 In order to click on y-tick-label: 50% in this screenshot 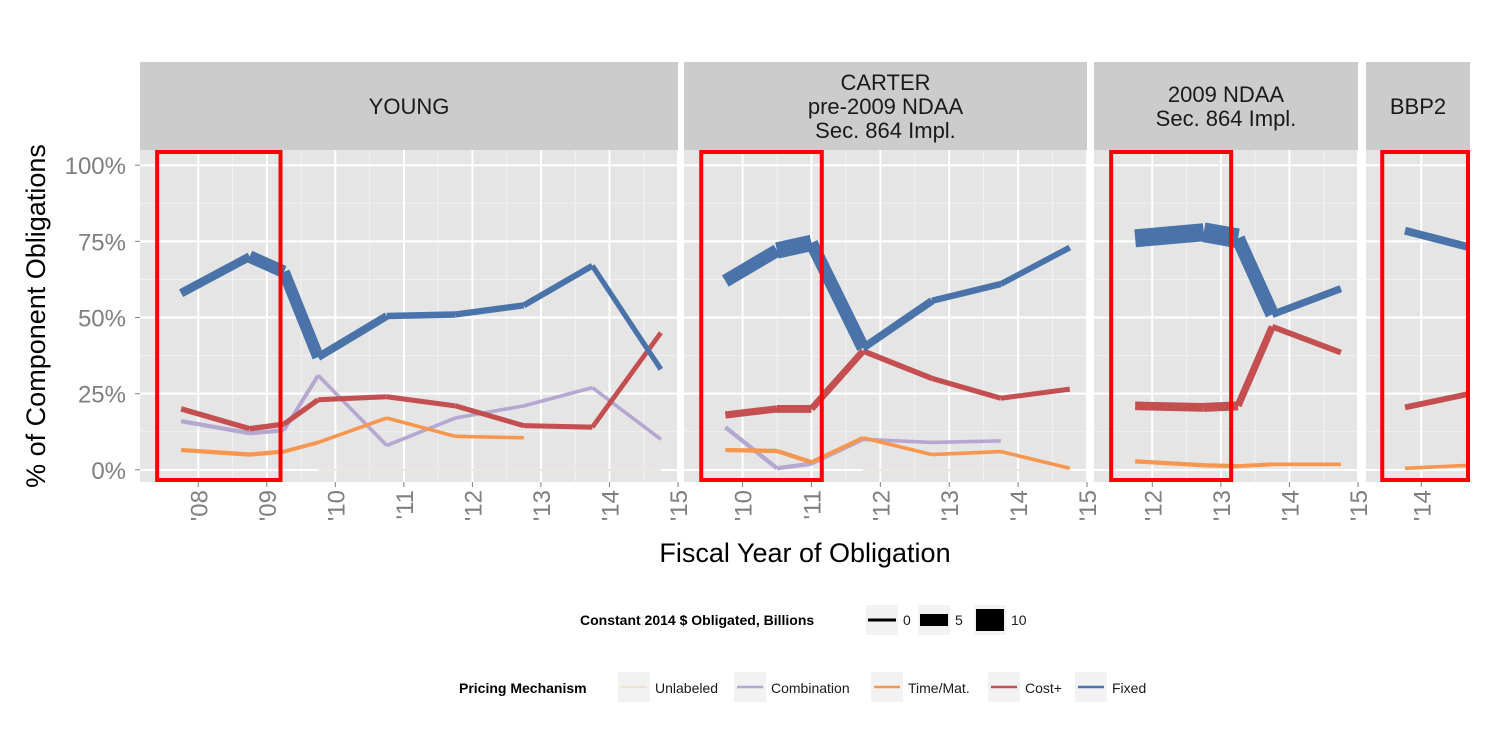, I will do `click(102, 319)`.